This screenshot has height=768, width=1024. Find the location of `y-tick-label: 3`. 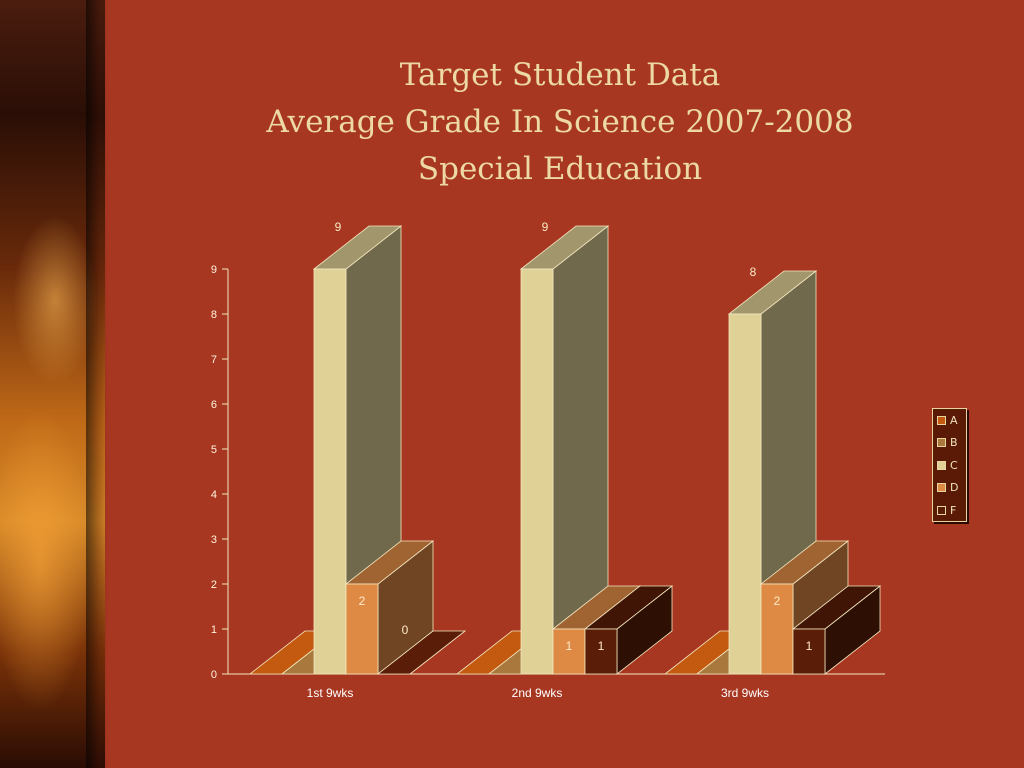

y-tick-label: 3 is located at coordinates (214, 540).